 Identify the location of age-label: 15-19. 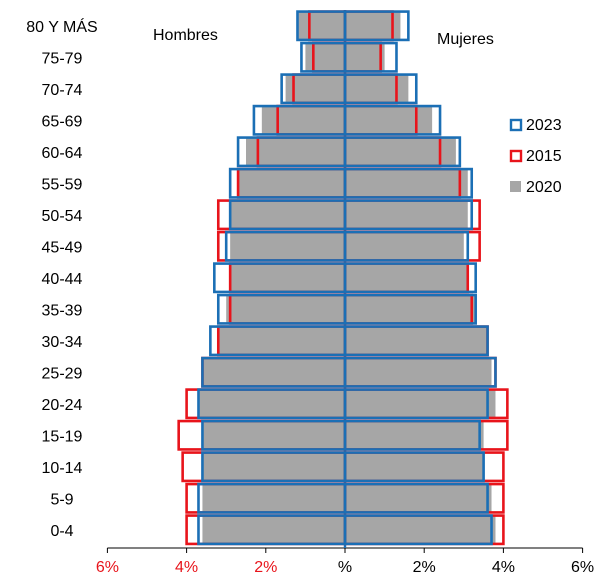
(62, 436).